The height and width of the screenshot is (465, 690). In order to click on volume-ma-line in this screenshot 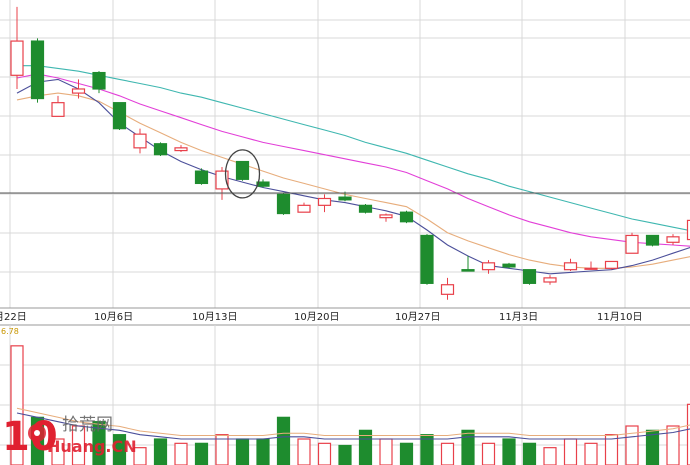, I will do `click(353, 426)`.